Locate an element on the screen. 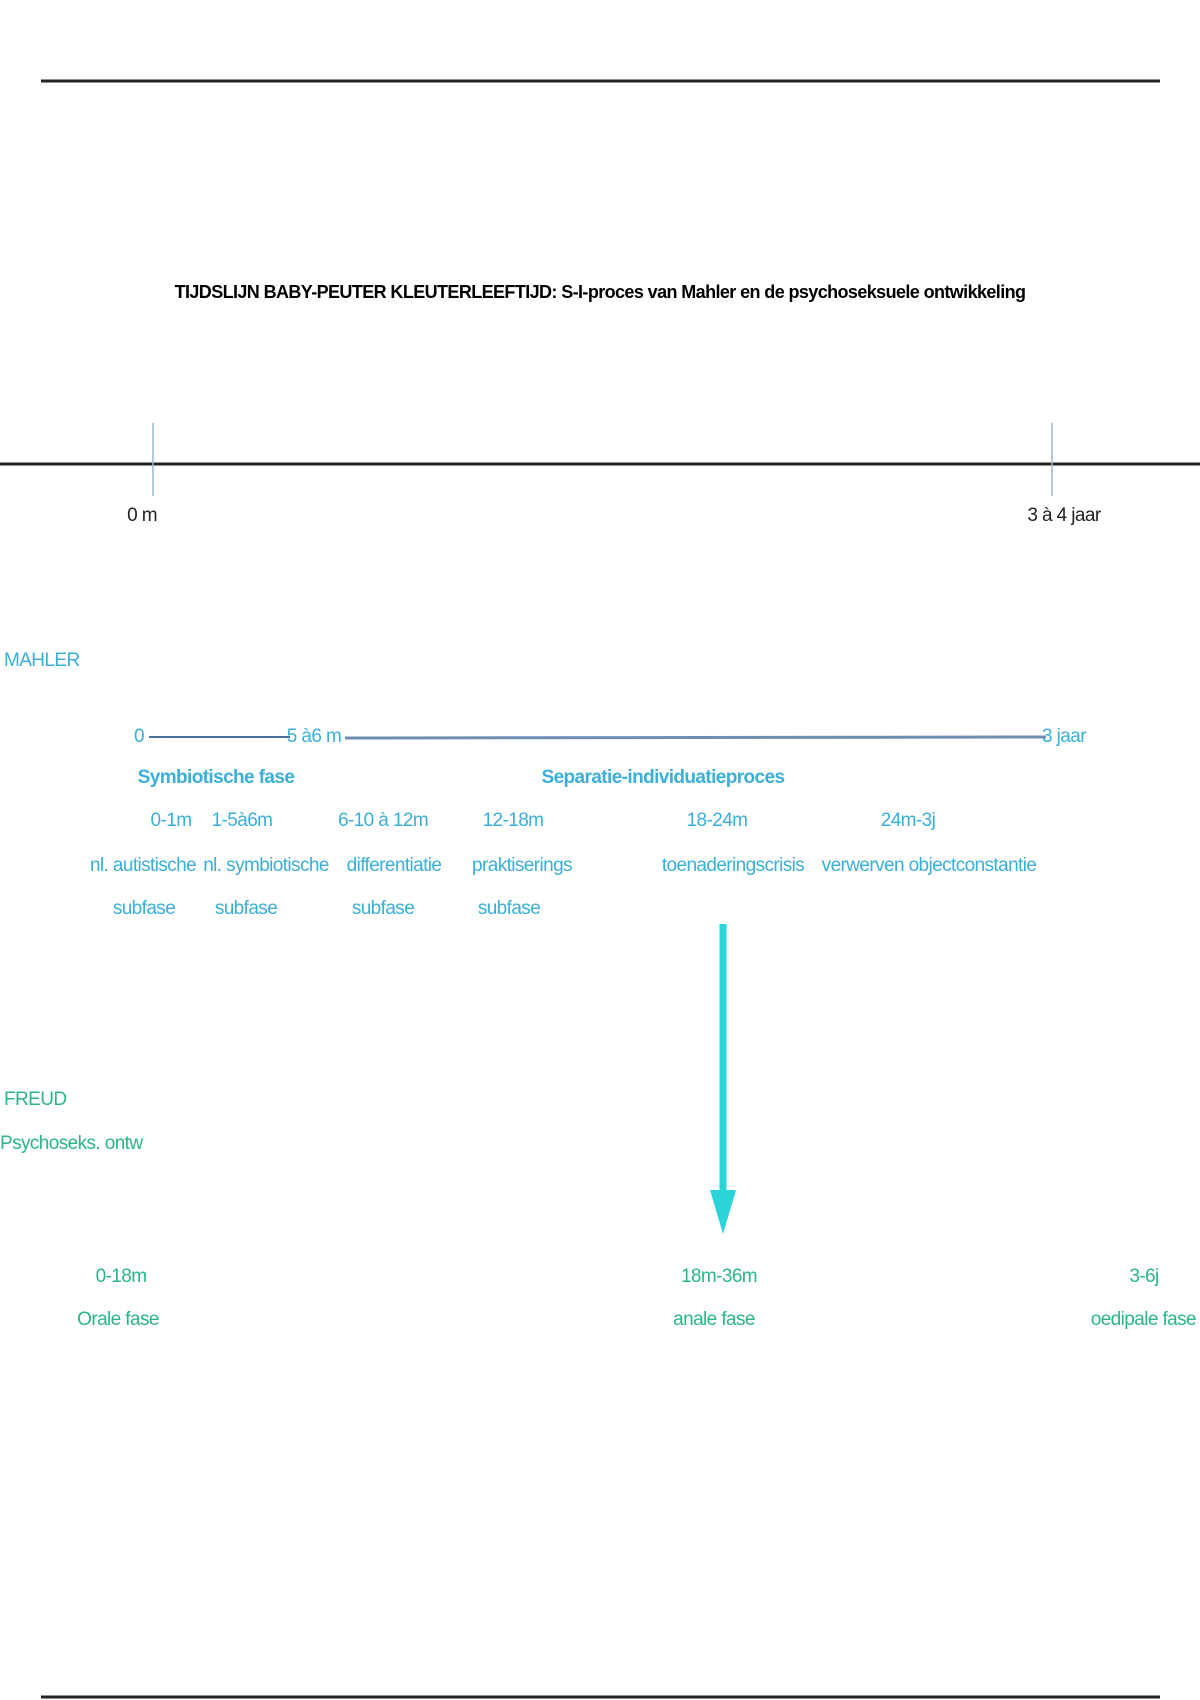 This screenshot has height=1700, width=1200. subphase-age: 12-18m is located at coordinates (513, 820).